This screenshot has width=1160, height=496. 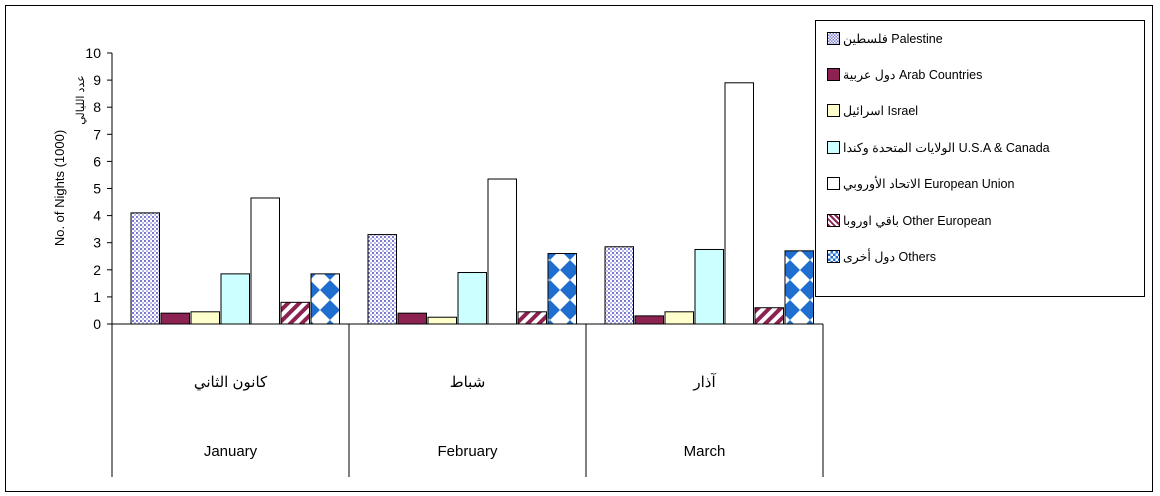 I want to click on legend-item: الولايات المتحدة وكندا U.S.A & Canada, so click(x=938, y=147).